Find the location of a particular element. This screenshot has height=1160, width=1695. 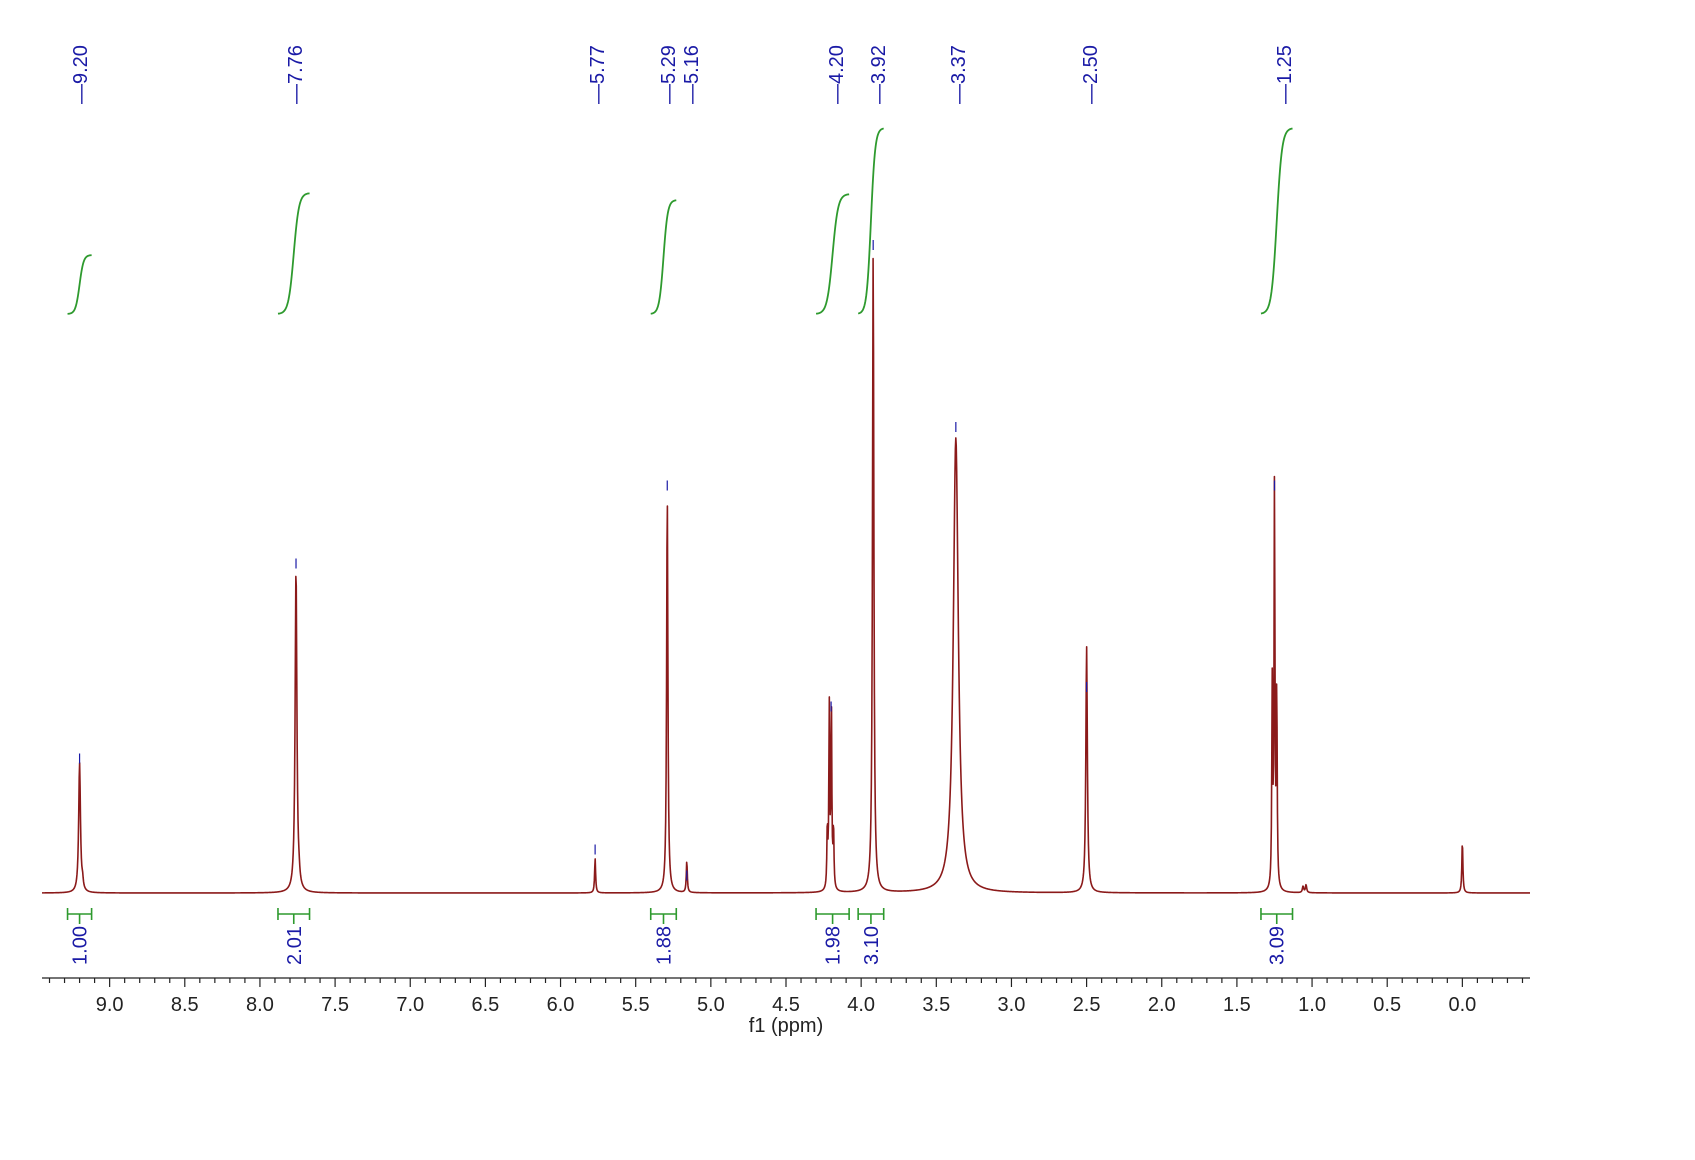

x-axis-tick-label: 4.5 is located at coordinates (786, 1005).